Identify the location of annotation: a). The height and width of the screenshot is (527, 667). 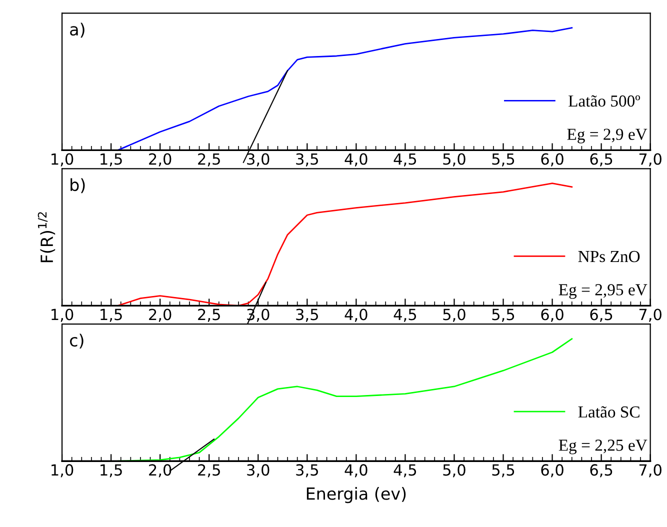
(77, 30).